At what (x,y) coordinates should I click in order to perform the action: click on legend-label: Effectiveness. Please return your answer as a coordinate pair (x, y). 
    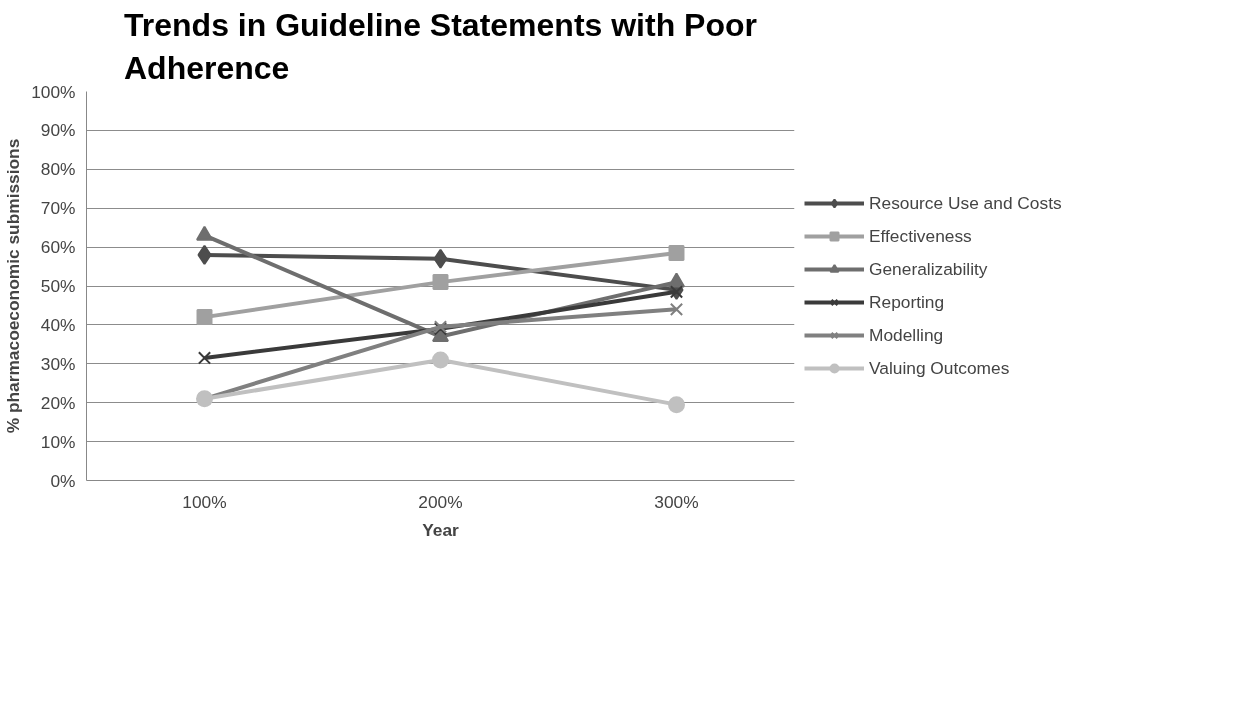
    Looking at the image, I should click on (920, 236).